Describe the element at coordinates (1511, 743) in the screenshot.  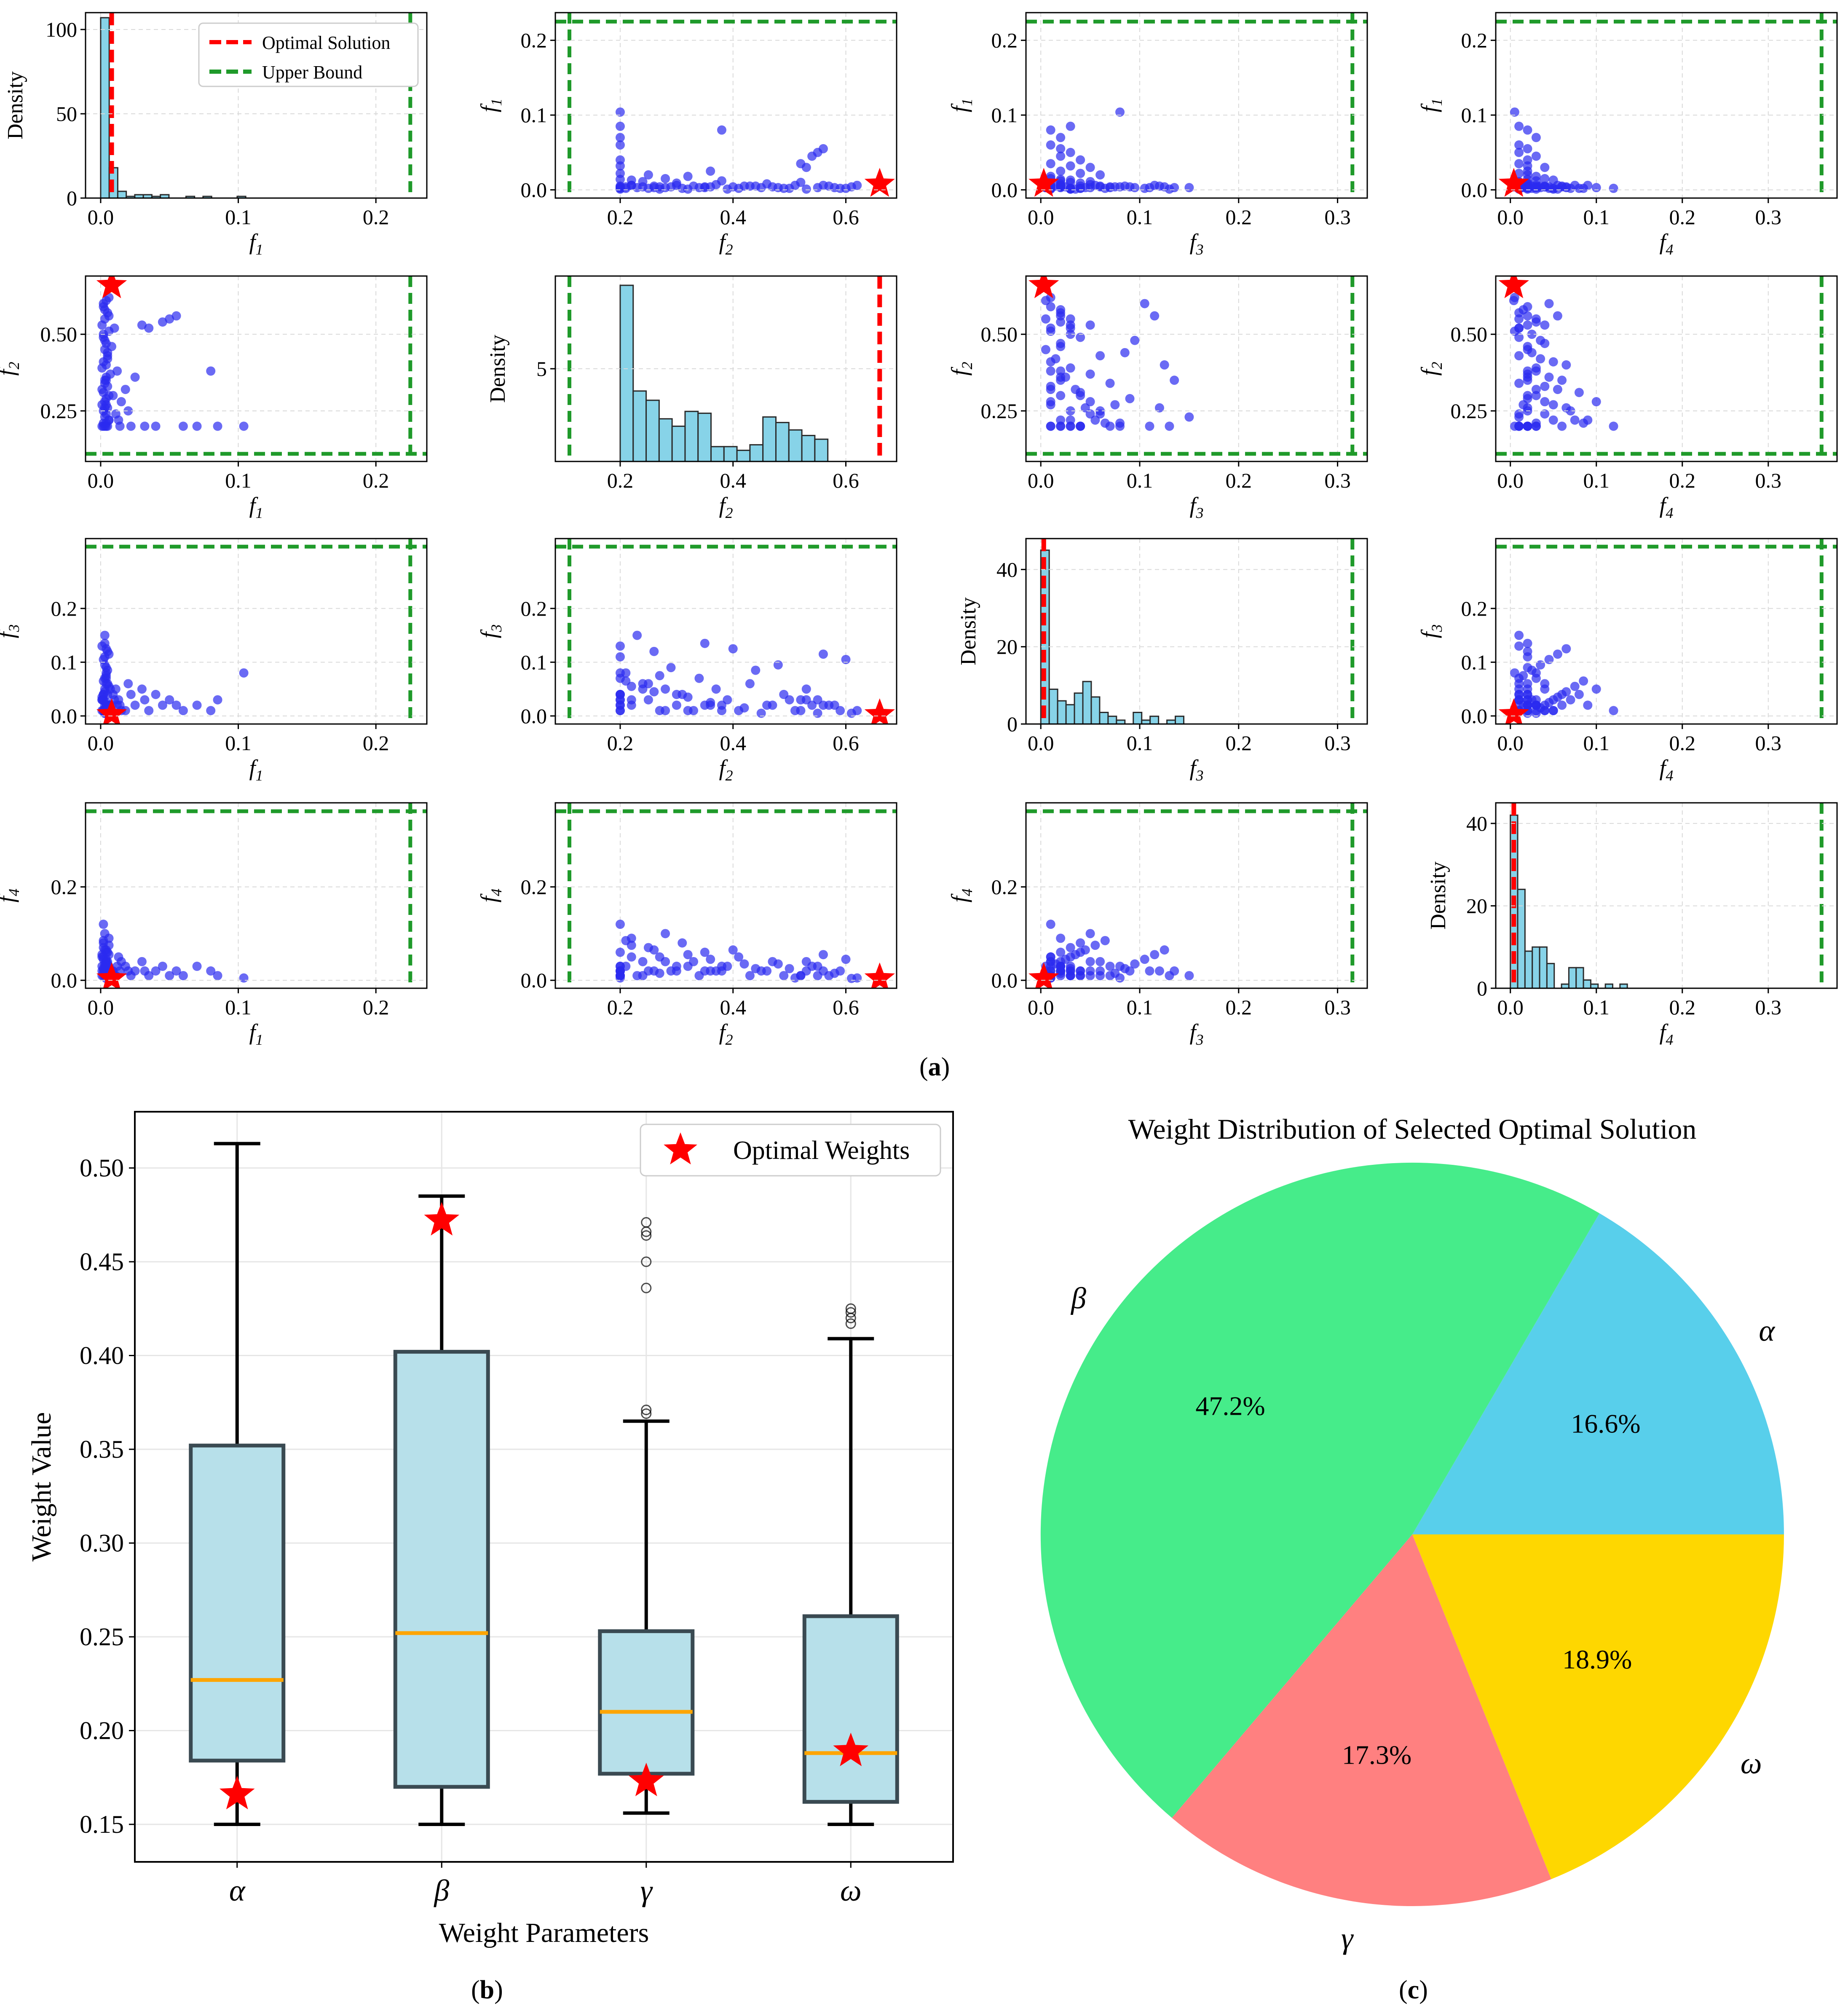
I see `x-tick-label: 0.0` at that location.